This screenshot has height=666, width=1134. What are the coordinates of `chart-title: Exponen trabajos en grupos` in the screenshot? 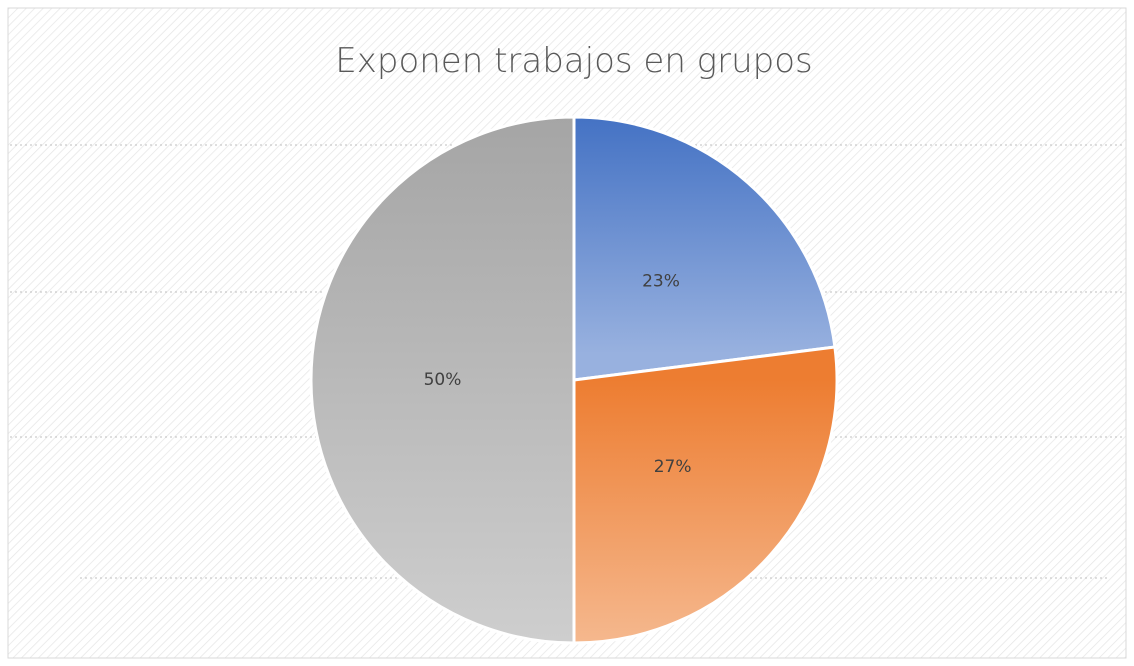 It's located at (573, 61).